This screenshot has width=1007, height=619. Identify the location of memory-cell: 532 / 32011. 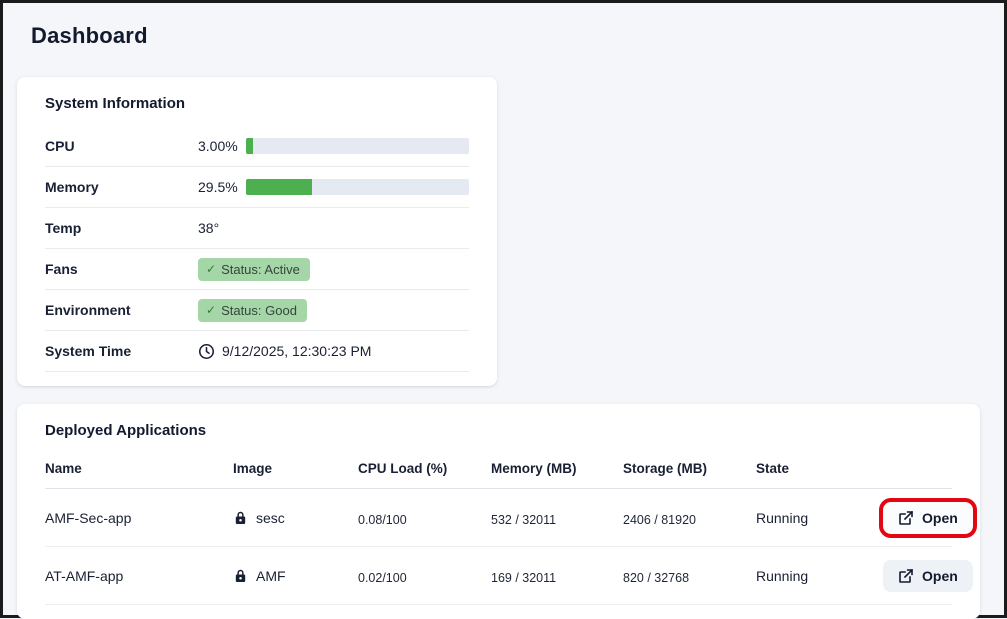
(548, 518).